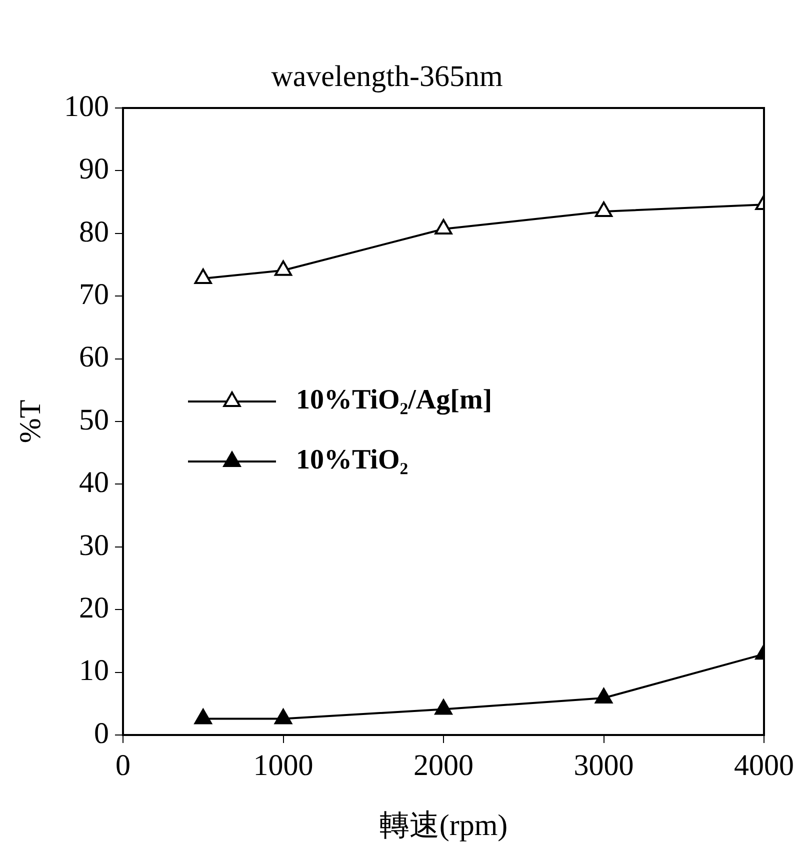  I want to click on legend-label: 10%TiO₂/Ag[m], so click(394, 400).